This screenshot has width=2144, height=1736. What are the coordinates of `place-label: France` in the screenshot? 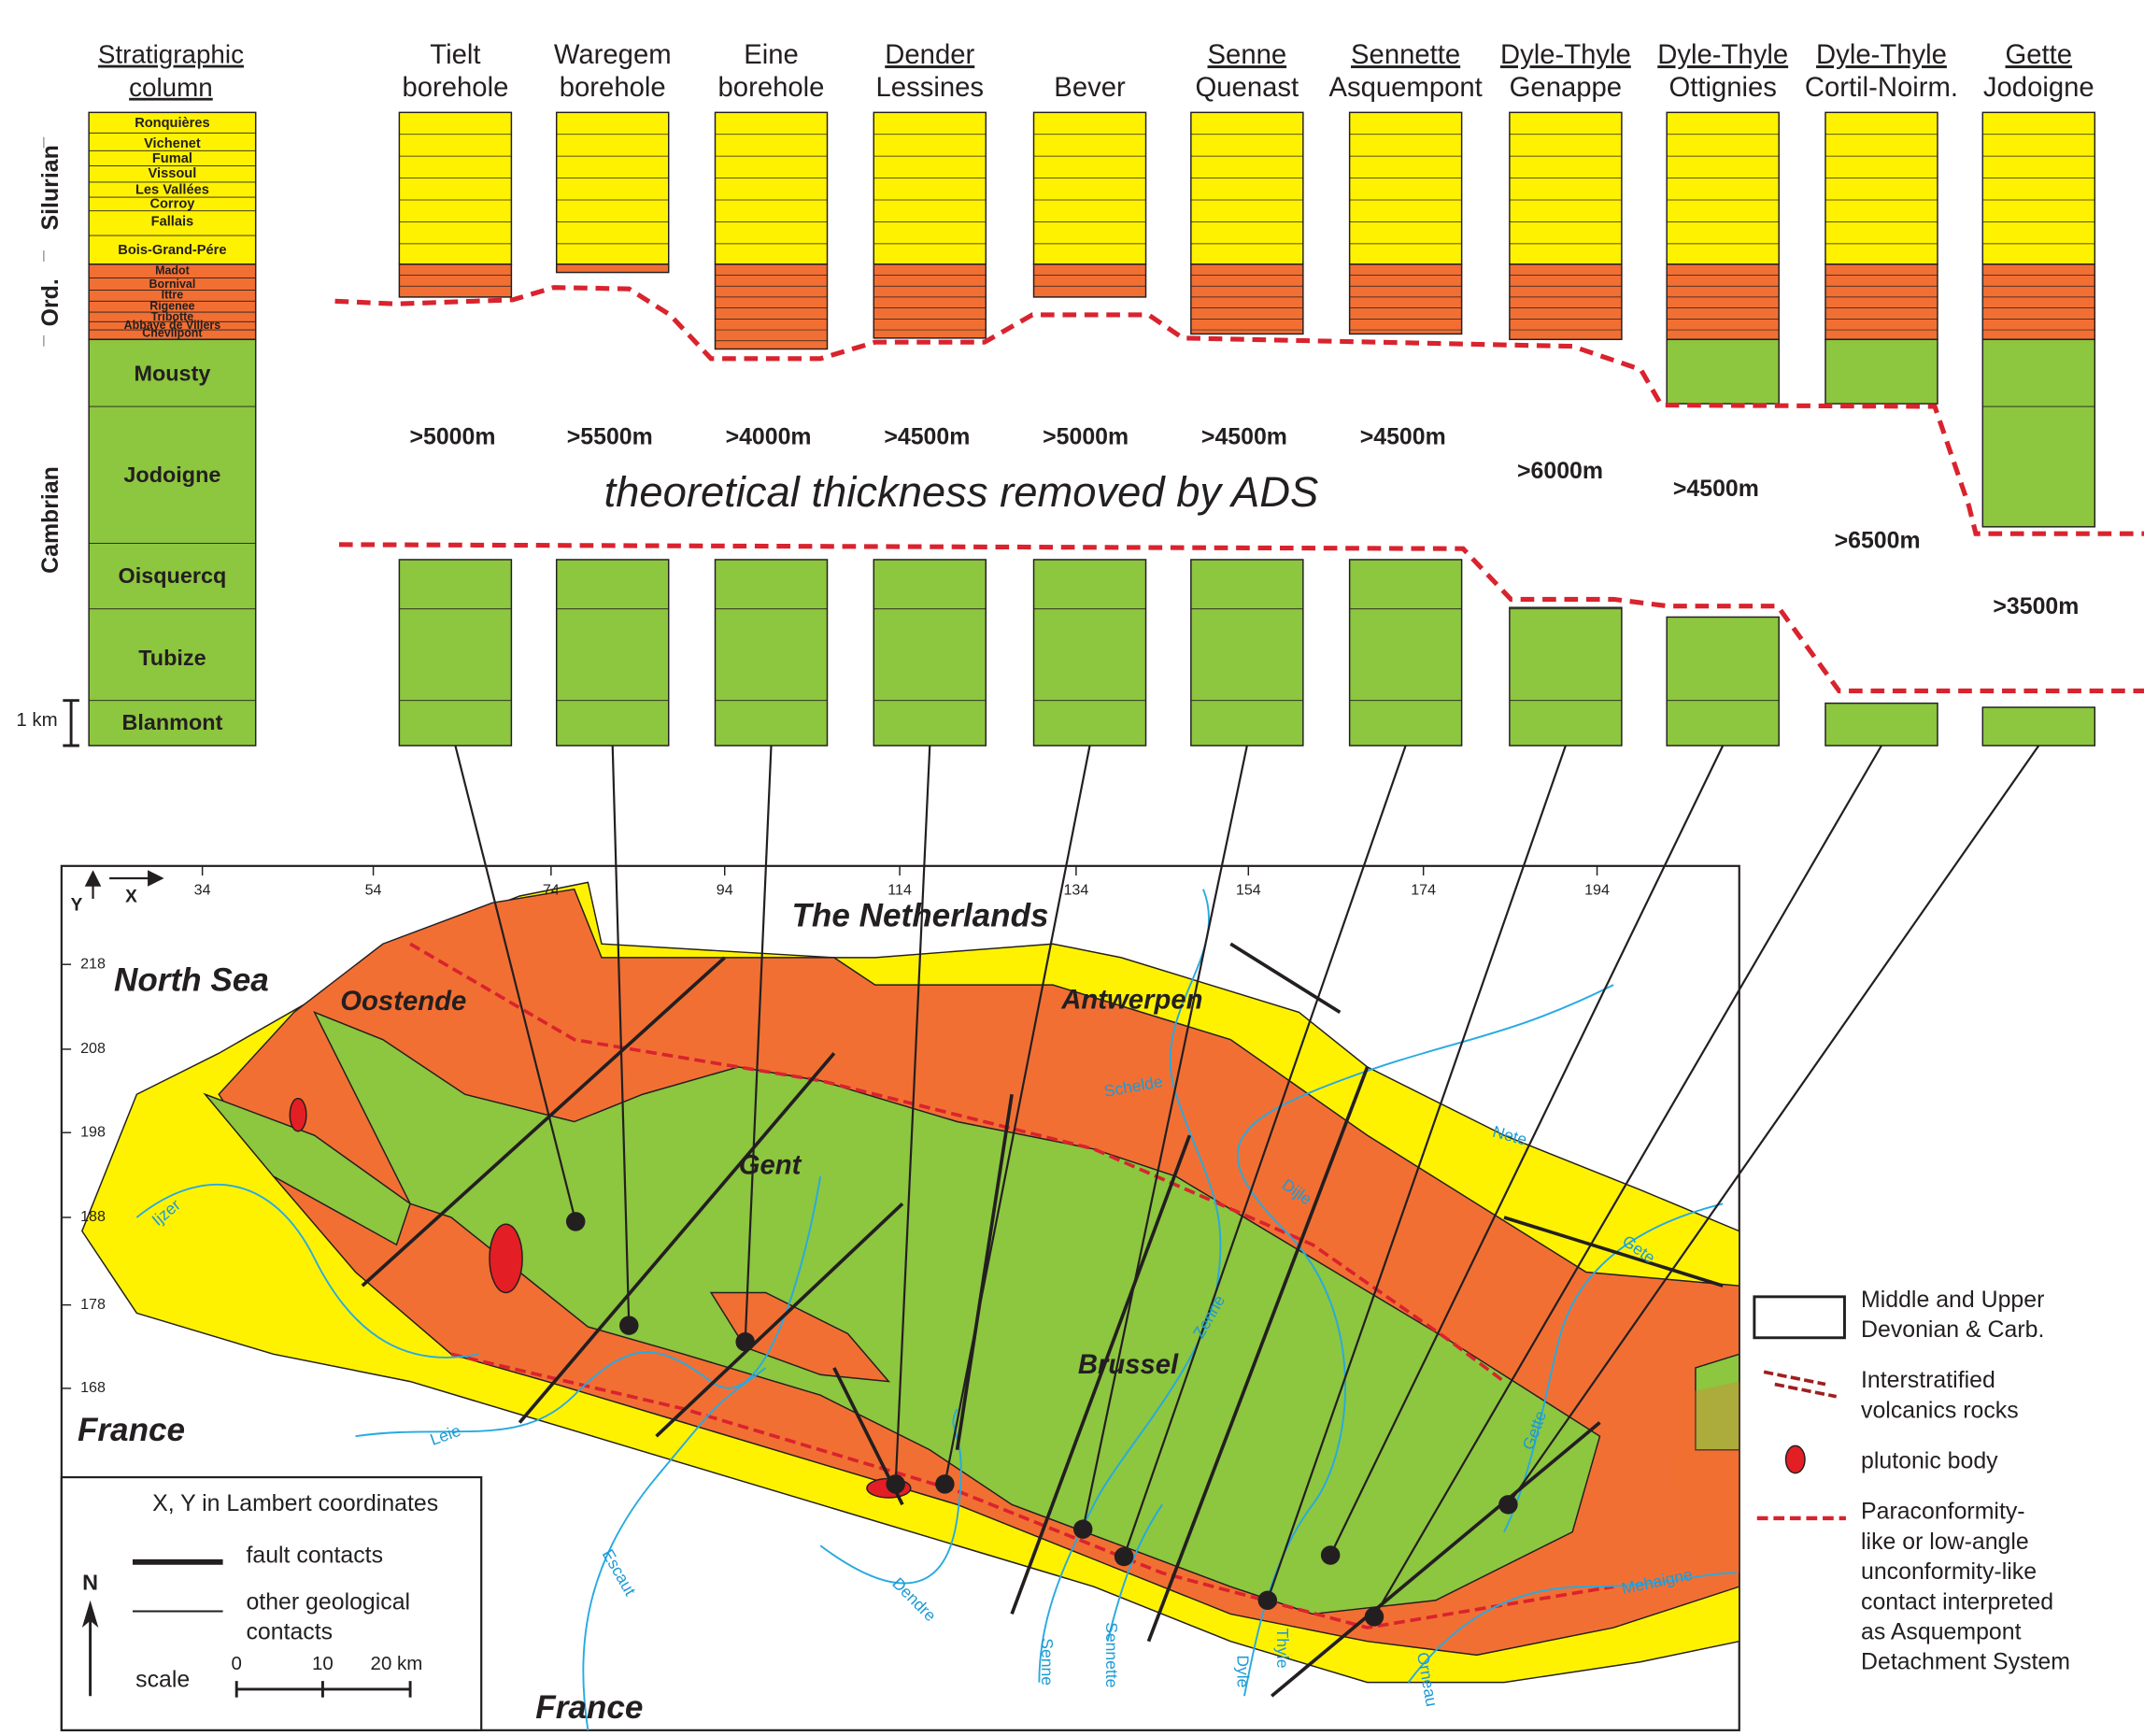 It's located at (589, 1707).